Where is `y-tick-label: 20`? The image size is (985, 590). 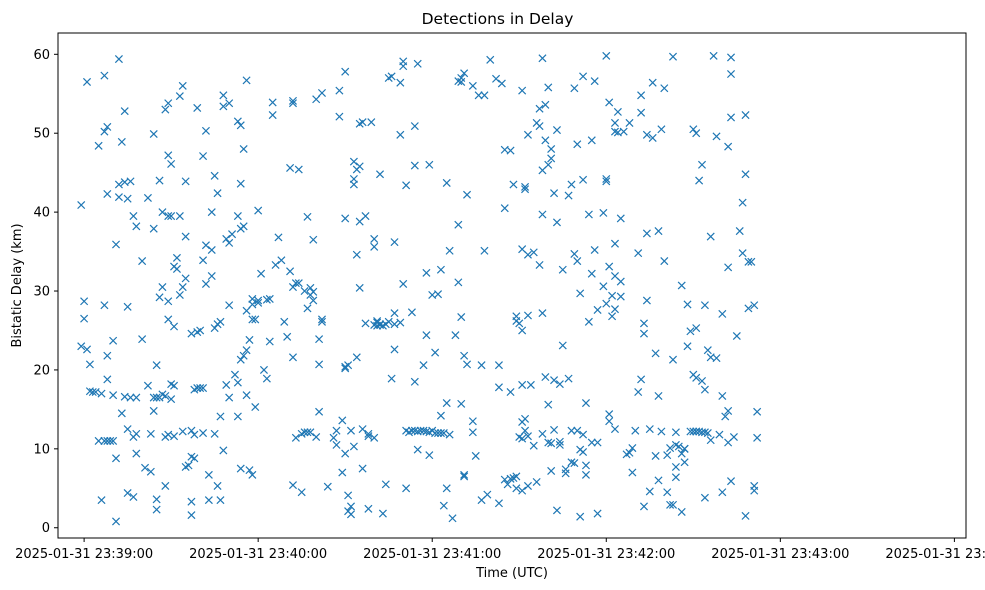 y-tick-label: 20 is located at coordinates (41, 370).